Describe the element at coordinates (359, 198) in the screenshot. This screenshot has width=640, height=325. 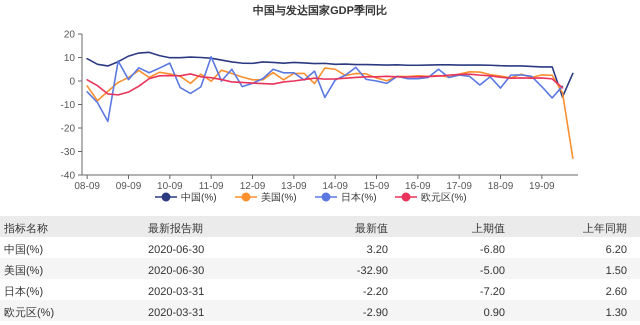
I see `legend-label: 日本(%)` at that location.